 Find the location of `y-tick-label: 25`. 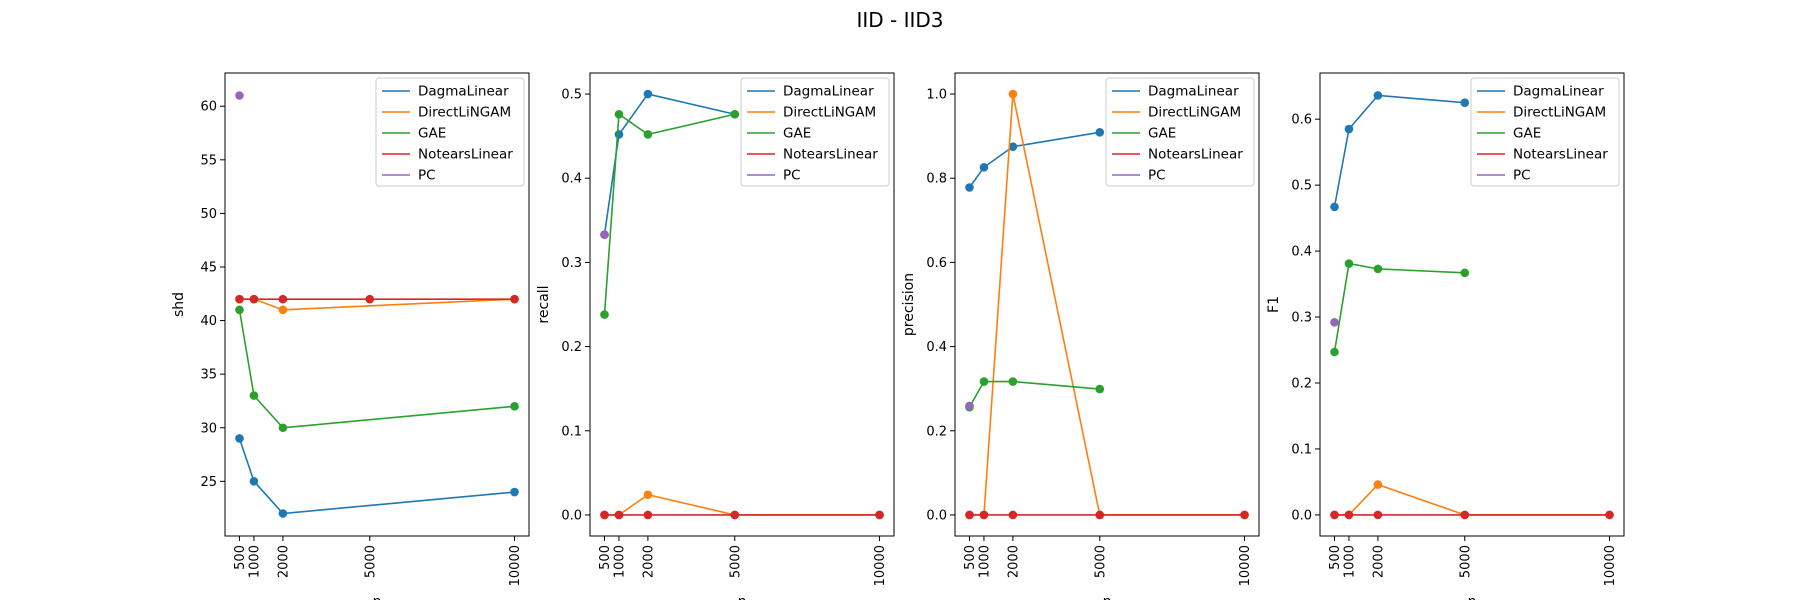

y-tick-label: 25 is located at coordinates (208, 482).